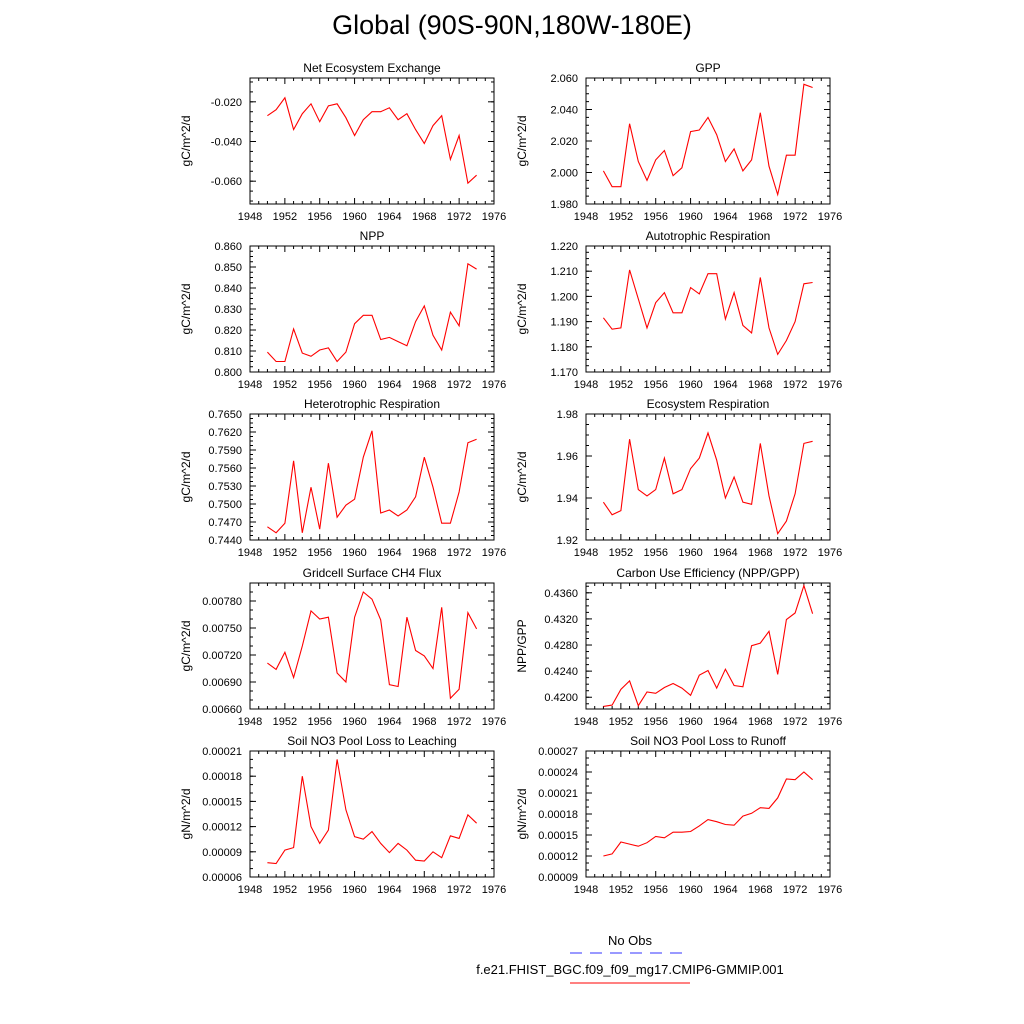  What do you see at coordinates (707, 573) in the screenshot?
I see `chart-title: Carbon Use Efficiency (NPP/GPP)` at bounding box center [707, 573].